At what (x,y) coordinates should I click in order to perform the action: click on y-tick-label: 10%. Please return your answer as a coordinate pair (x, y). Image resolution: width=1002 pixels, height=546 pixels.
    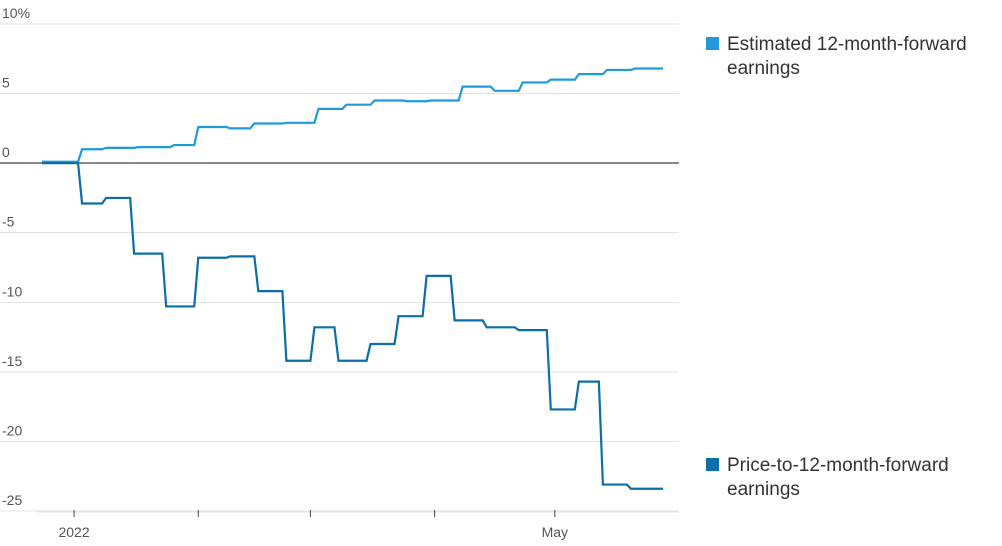
    Looking at the image, I should click on (16, 13).